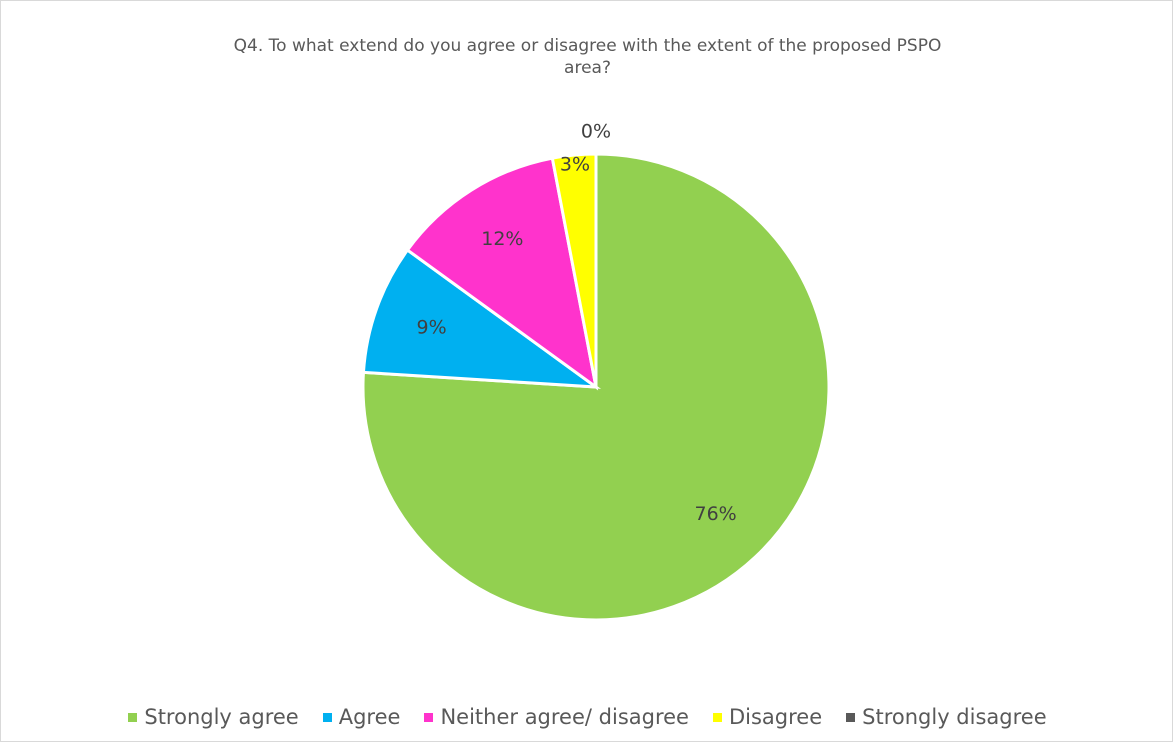 This screenshot has height=743, width=1173. I want to click on pie-slice-neither-agree-disagree, so click(502, 273).